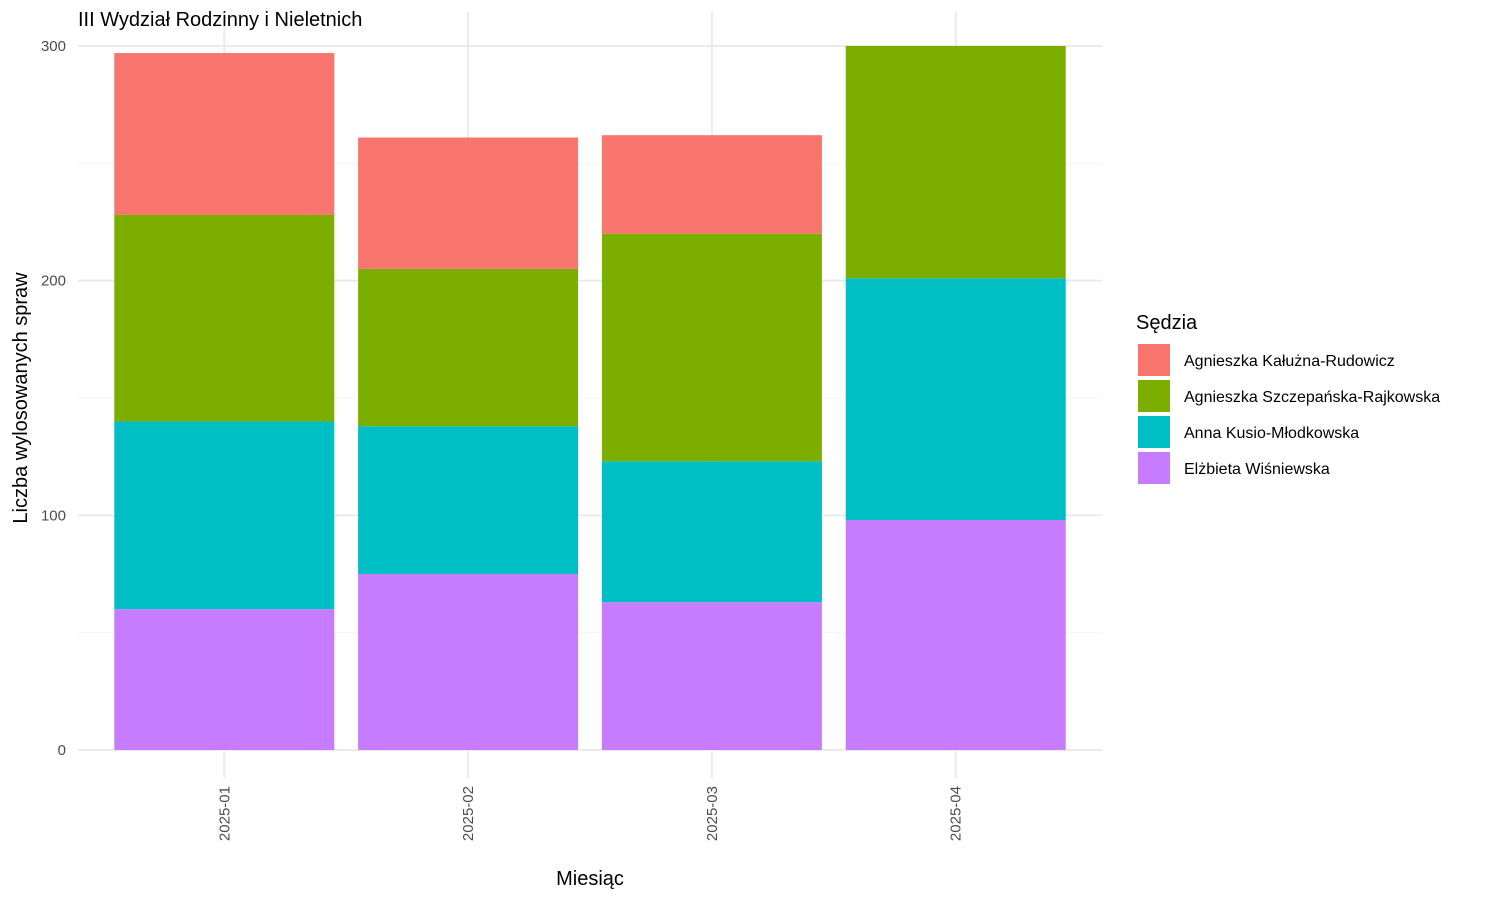 The width and height of the screenshot is (1500, 905). What do you see at coordinates (1167, 323) in the screenshot?
I see `legend-title: Sędzia` at bounding box center [1167, 323].